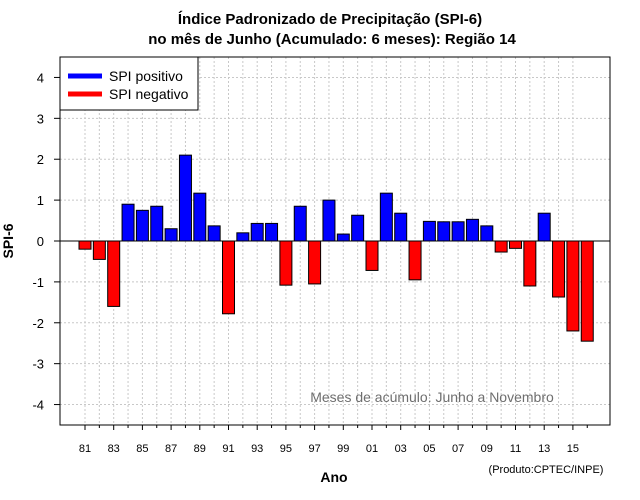  I want to click on x-tick-label: 15, so click(573, 449).